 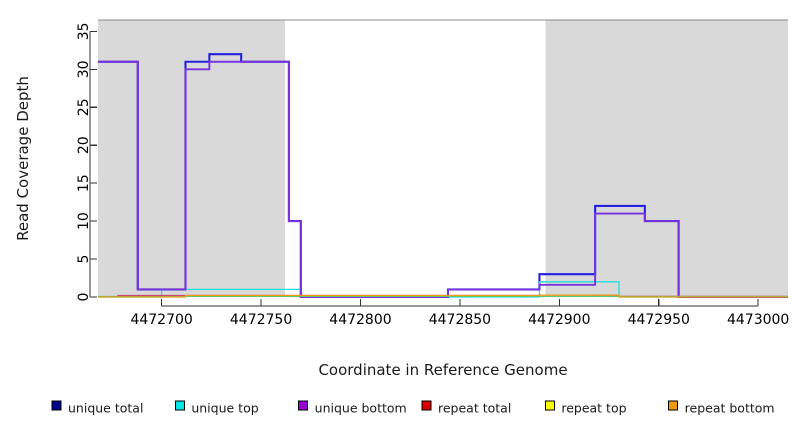 I want to click on x-tick-label-4472850: 4472850, so click(x=460, y=320).